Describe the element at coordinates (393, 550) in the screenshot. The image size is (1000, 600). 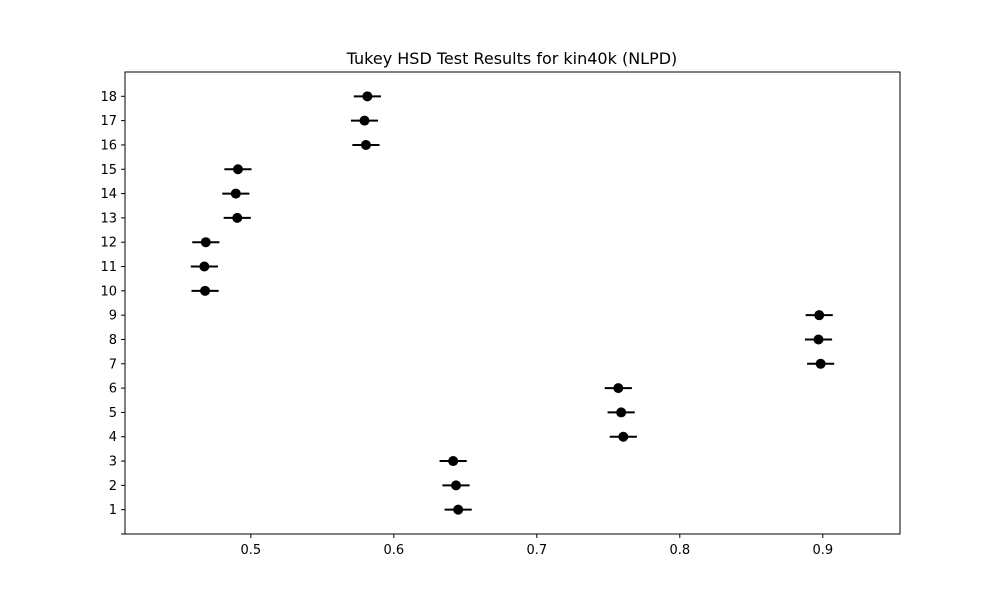
I see `x-tick-label: 0.6` at that location.